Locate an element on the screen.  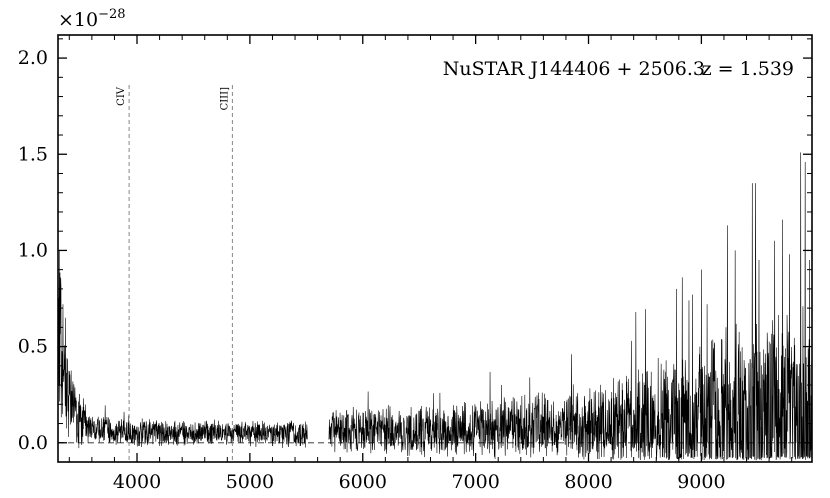
x-tick-label: 5000 is located at coordinates (250, 482).